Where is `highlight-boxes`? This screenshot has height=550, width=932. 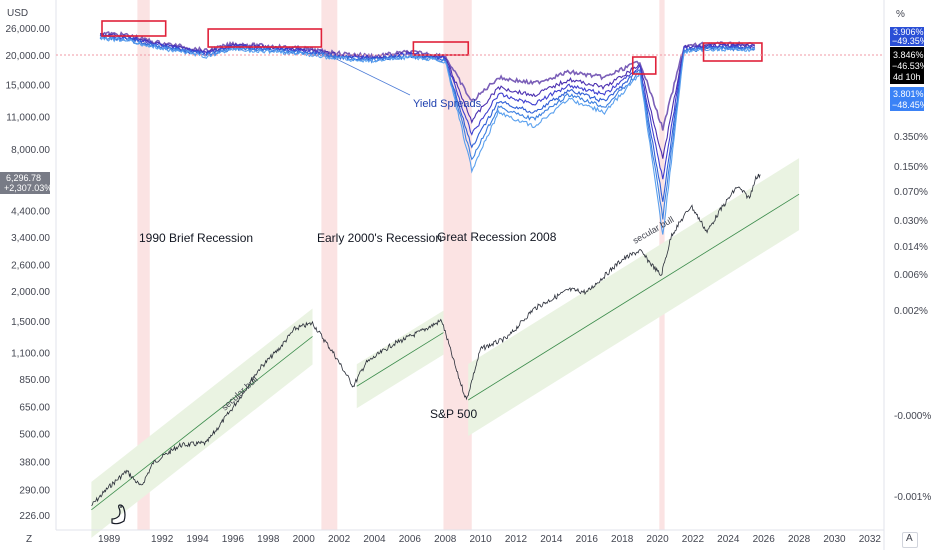
highlight-boxes is located at coordinates (432, 47).